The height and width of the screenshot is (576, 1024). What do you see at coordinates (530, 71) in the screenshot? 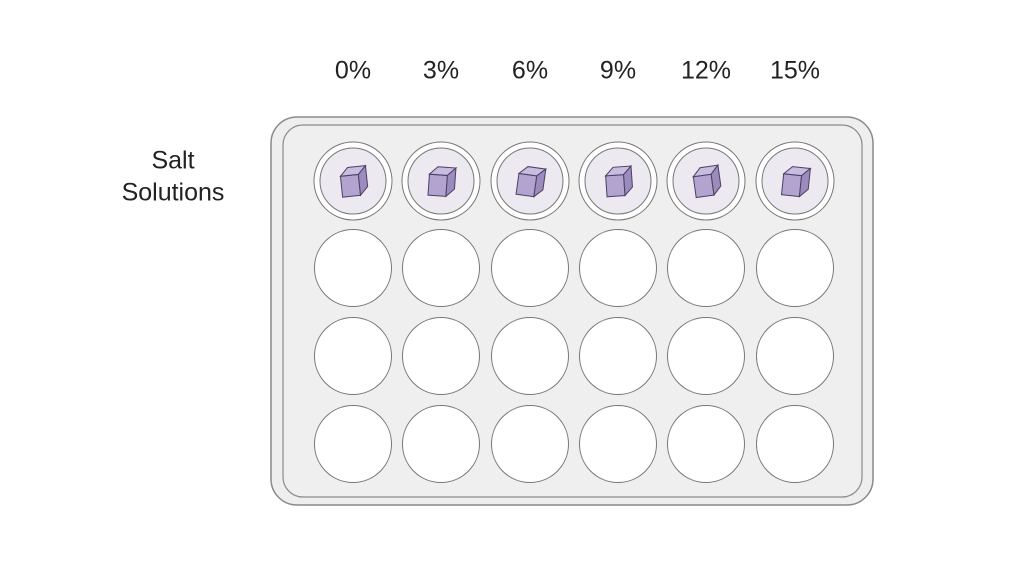
I see `column-label: 6%` at bounding box center [530, 71].